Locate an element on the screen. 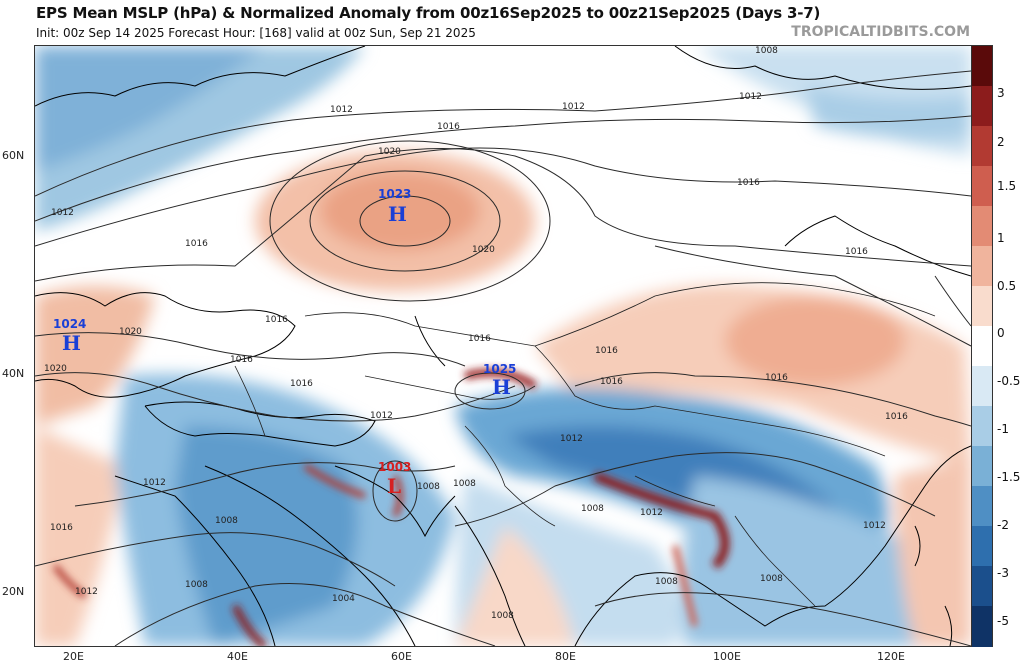 This screenshot has width=1024, height=665. colorbar-label: 1.5 is located at coordinates (1007, 186).